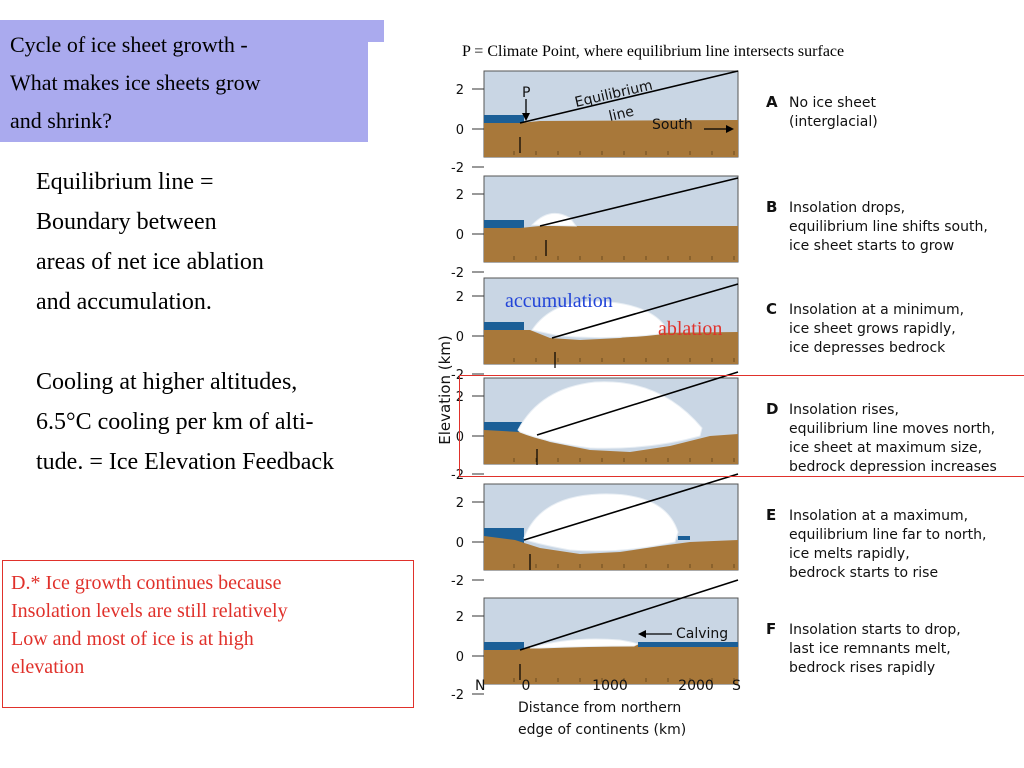 Image resolution: width=1024 pixels, height=768 pixels. I want to click on accumulation-label: accumulation, so click(559, 301).